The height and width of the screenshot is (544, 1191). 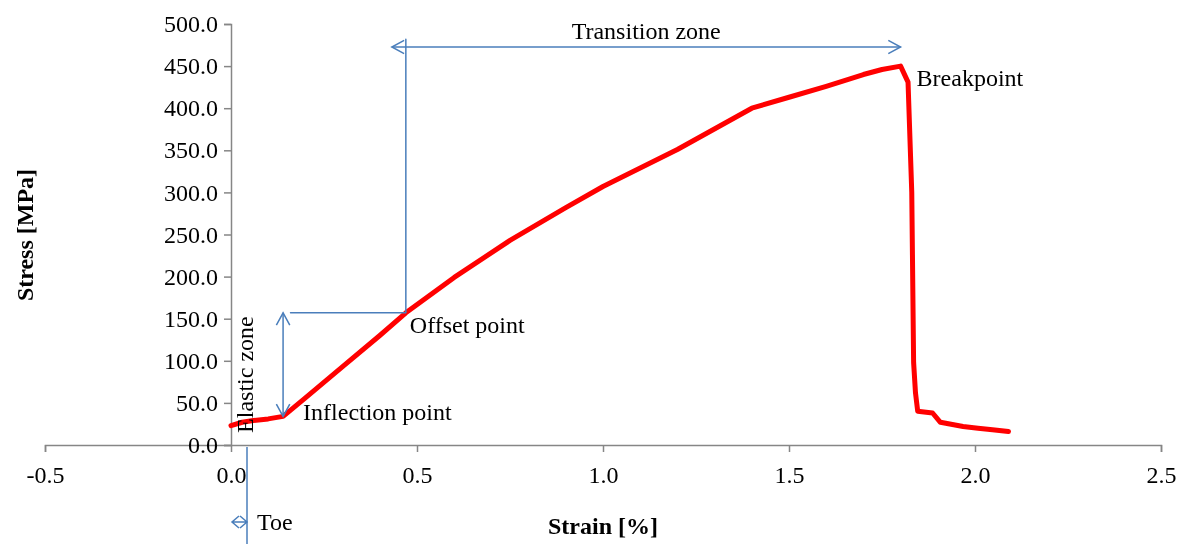 I want to click on y-axis-title: Stress [MPa], so click(x=25, y=235).